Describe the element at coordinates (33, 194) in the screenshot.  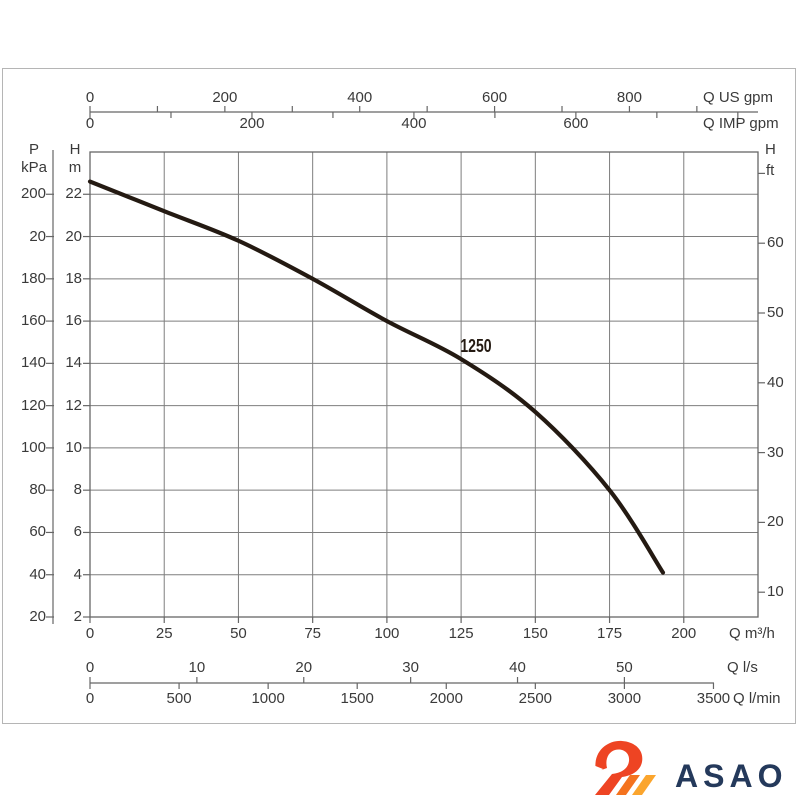
I see `tick-label-kpa: 200` at that location.